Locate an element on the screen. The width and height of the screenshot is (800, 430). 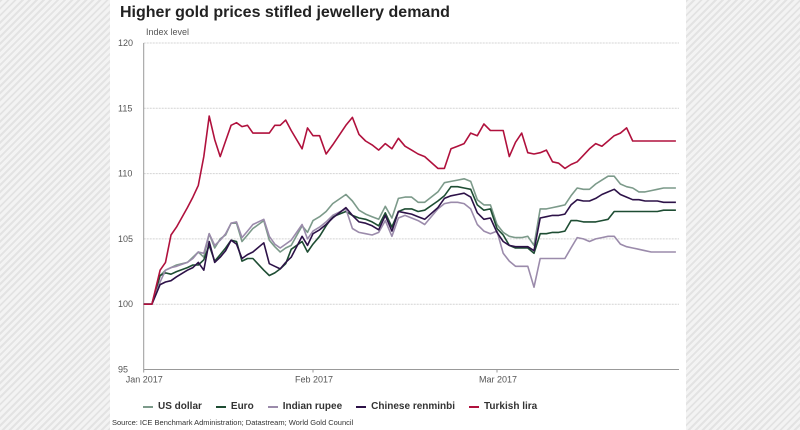
y-tick-label: 105 is located at coordinates (125, 239).